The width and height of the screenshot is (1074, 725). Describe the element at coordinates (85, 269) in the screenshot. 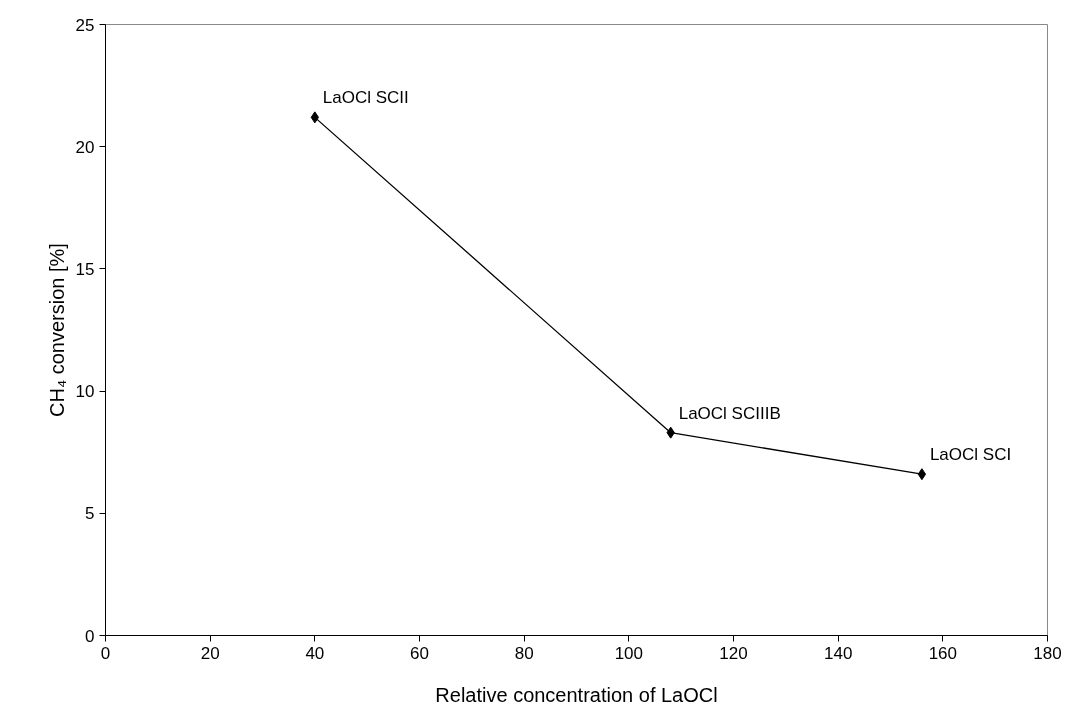

I see `y-tick-label: 15` at that location.